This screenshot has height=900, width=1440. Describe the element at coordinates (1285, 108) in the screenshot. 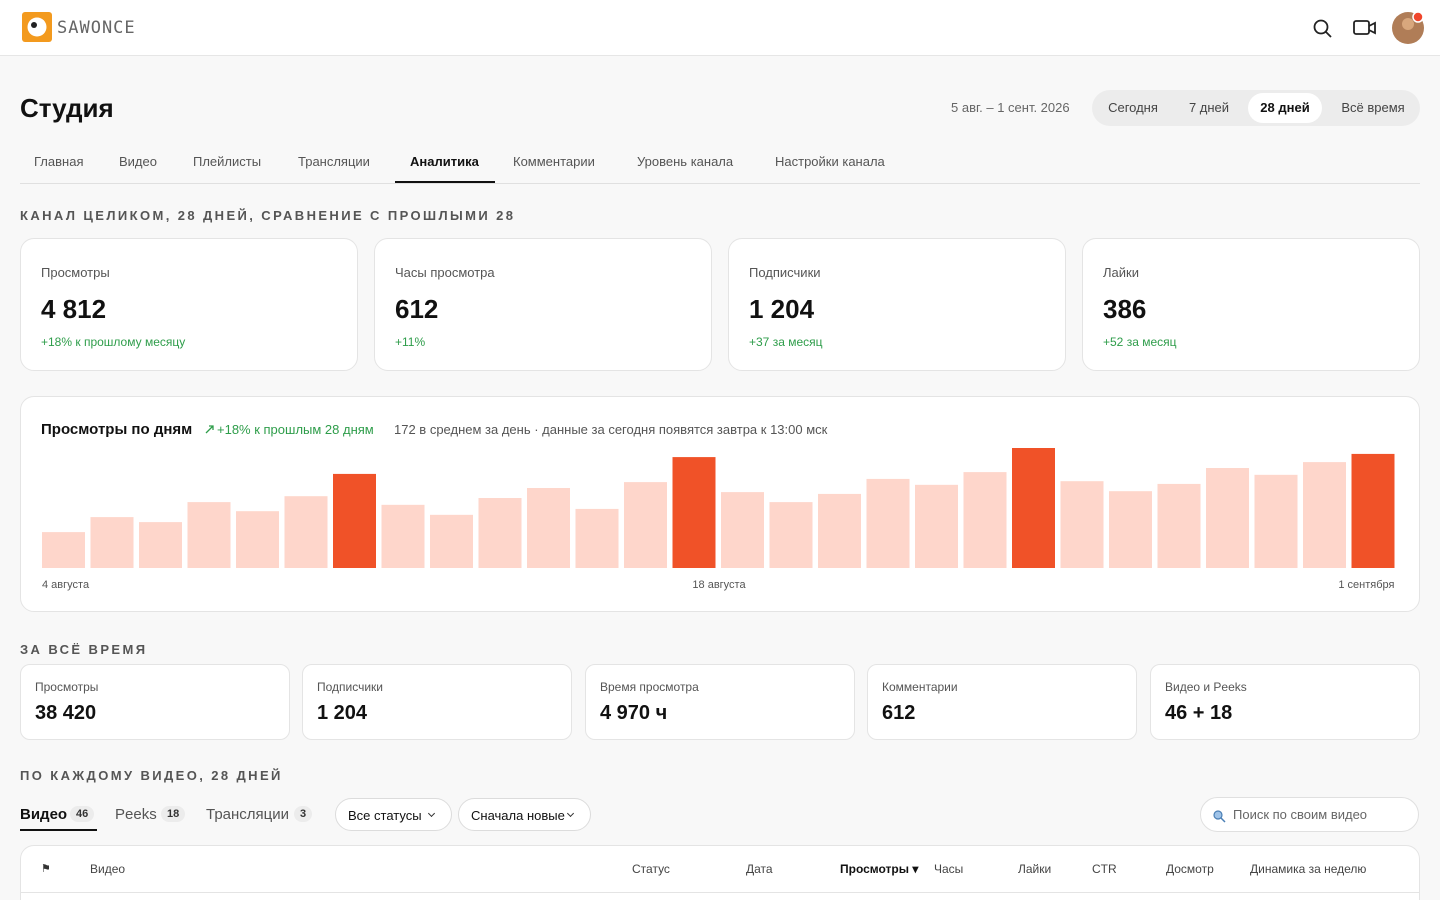

I see `period-option: 28 дней` at that location.